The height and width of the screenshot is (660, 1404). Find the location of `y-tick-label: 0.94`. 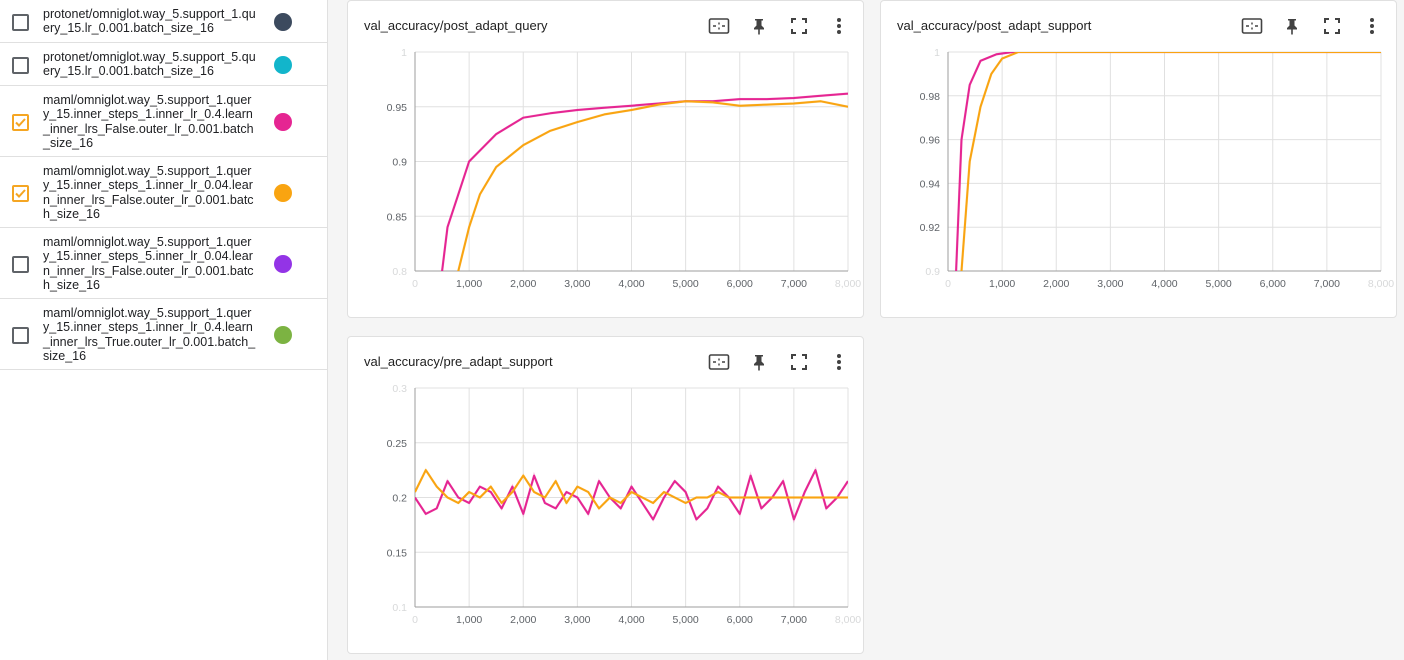

y-tick-label: 0.94 is located at coordinates (930, 184).